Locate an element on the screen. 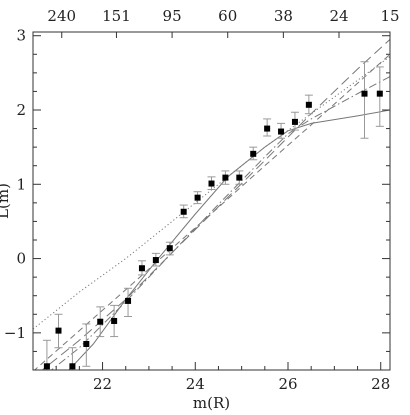 Image resolution: width=410 pixels, height=415 pixels. top-axis-label: 95 is located at coordinates (172, 16).